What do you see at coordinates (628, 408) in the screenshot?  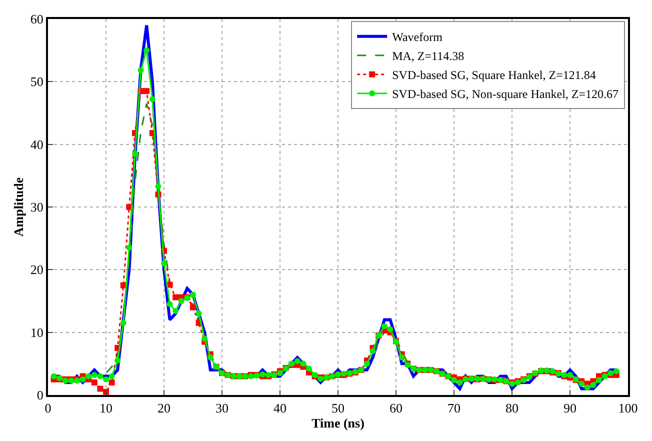 I see `x-tick-label: 100` at bounding box center [628, 408].